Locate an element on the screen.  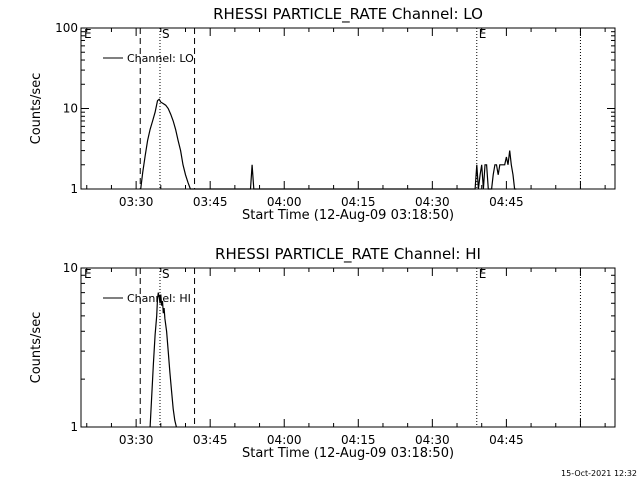
timestamp-label: 15-Oct-2021 12:32 is located at coordinates (599, 473).